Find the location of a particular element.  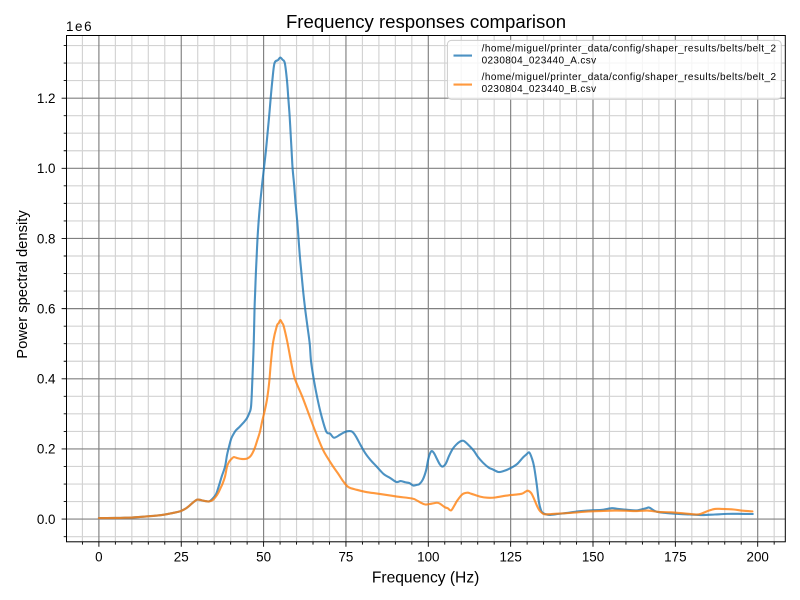

svg-text: 0230804_023440_A.csv is located at coordinates (539, 61).